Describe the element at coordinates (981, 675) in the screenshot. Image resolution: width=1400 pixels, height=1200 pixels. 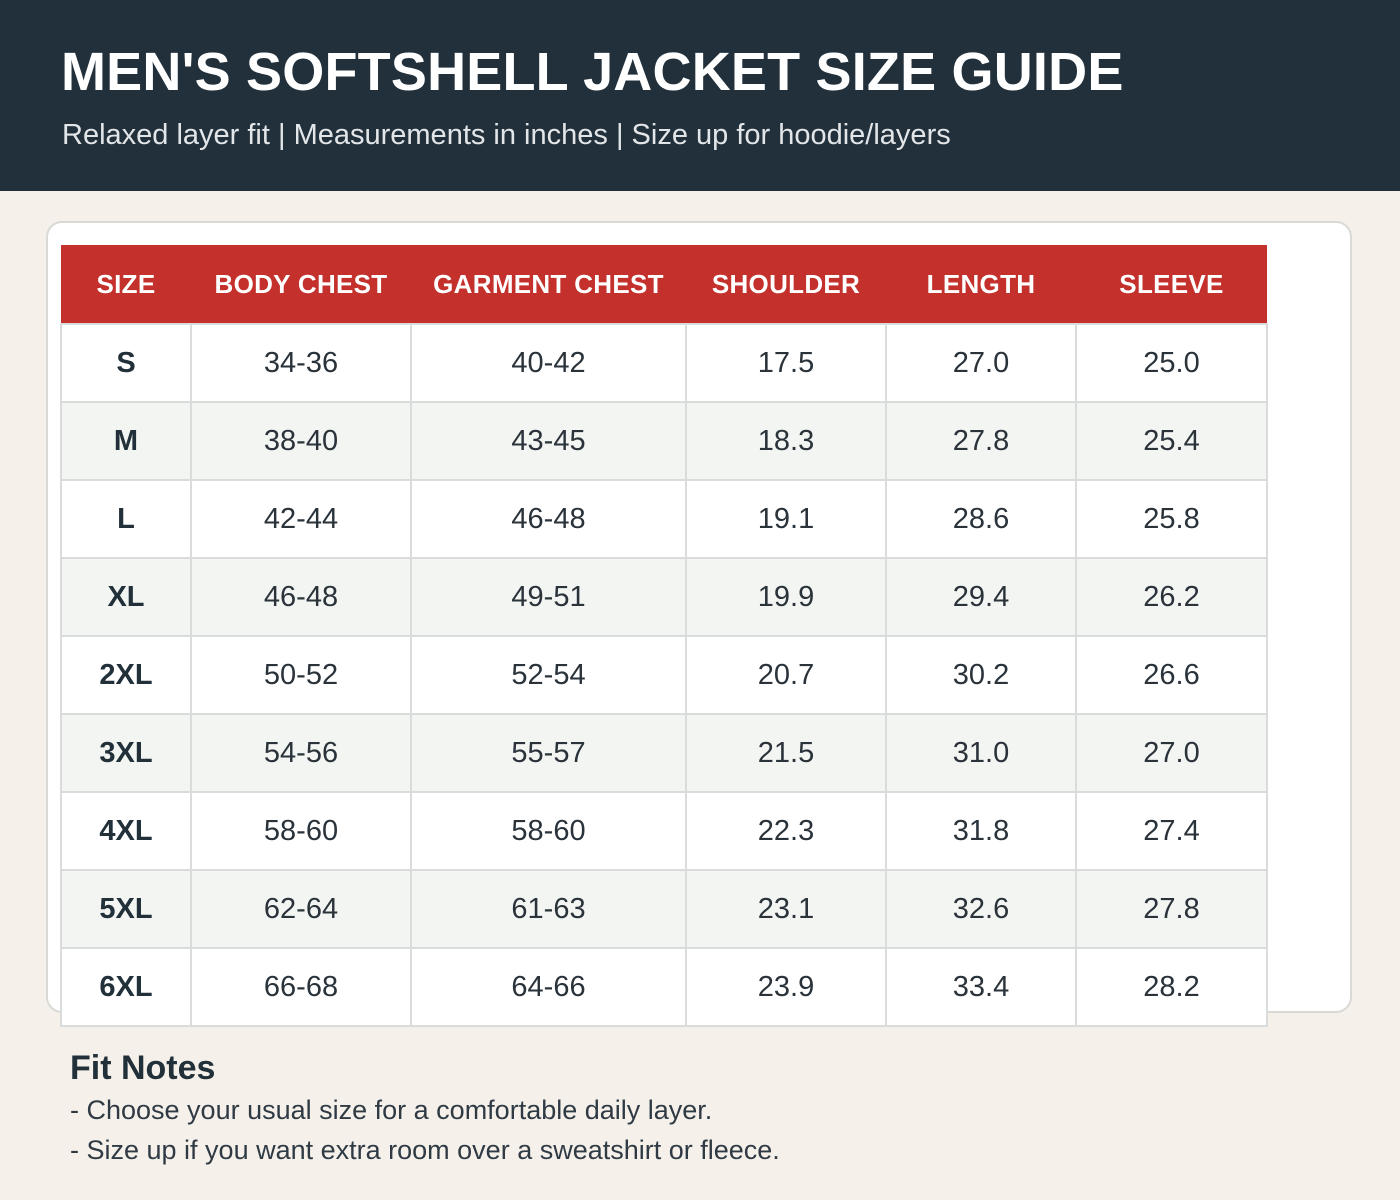
I see `length-cell: 30.2` at that location.